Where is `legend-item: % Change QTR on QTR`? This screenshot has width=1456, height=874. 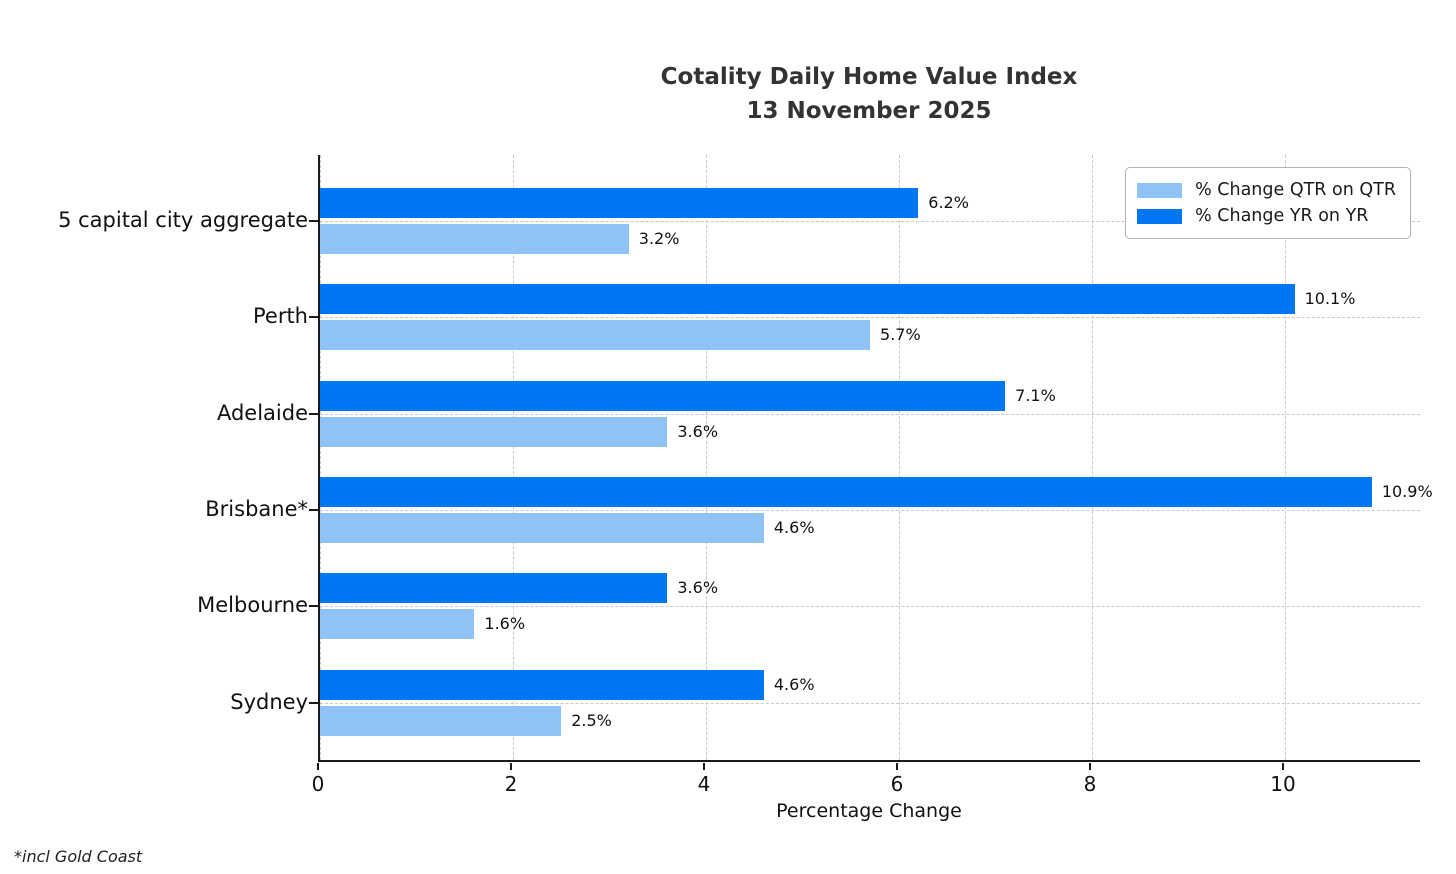
legend-item: % Change QTR on QTR is located at coordinates (1266, 190).